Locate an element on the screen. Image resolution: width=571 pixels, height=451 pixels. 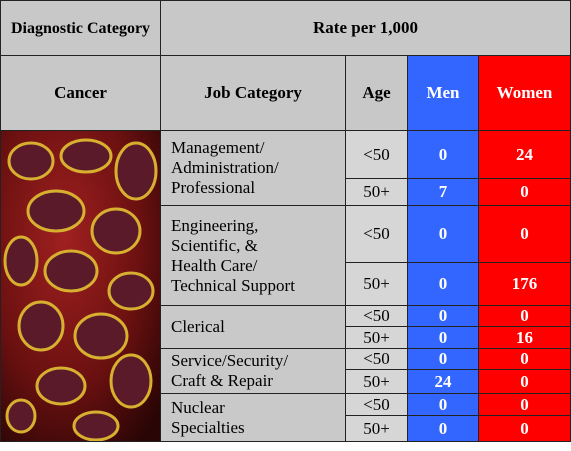
column-header: Men is located at coordinates (443, 93).